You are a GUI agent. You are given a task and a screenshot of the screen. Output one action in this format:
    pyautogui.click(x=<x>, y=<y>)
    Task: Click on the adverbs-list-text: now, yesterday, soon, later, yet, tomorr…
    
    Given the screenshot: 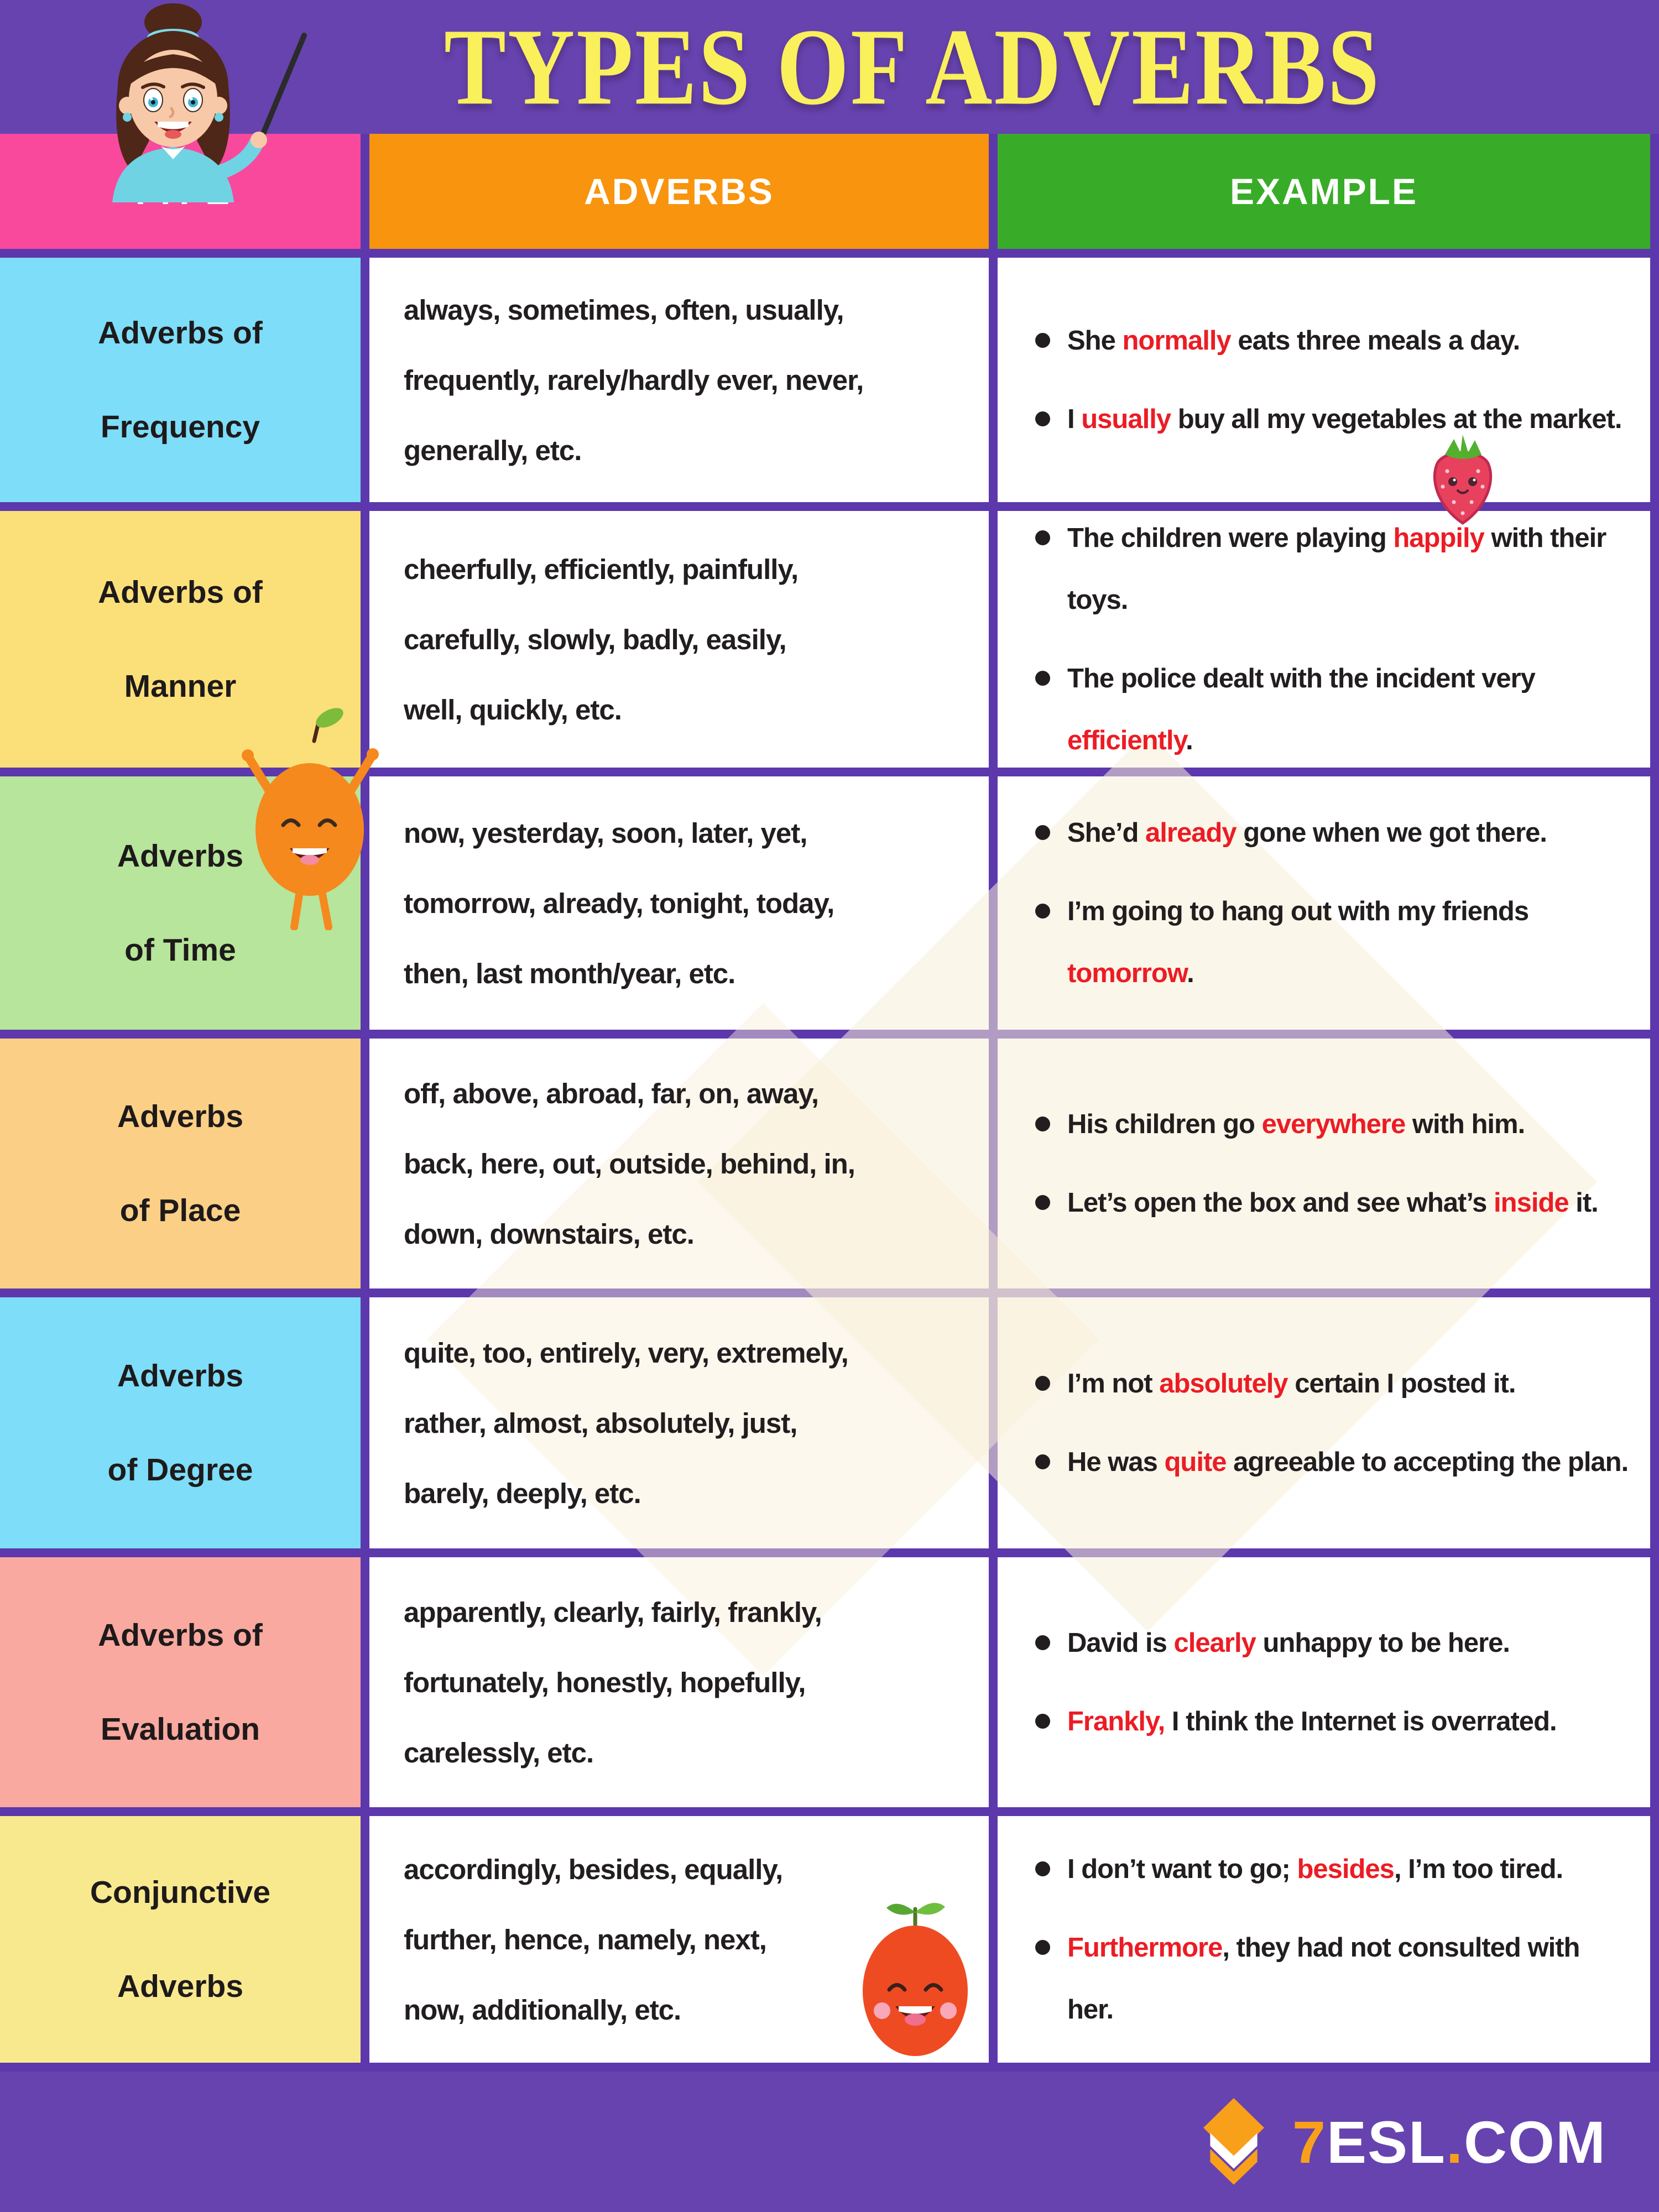 What is the action you would take?
    pyautogui.click(x=619, y=903)
    